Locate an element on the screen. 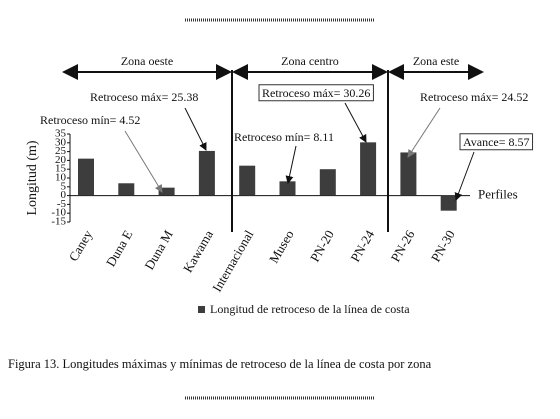  x-tick-label: PN-26 is located at coordinates (403, 245).